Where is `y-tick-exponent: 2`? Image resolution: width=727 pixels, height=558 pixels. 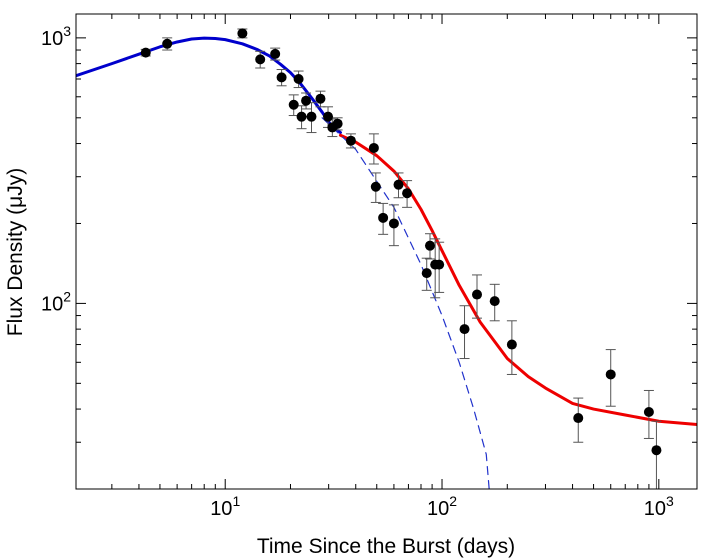 y-tick-exponent: 2 is located at coordinates (67, 296).